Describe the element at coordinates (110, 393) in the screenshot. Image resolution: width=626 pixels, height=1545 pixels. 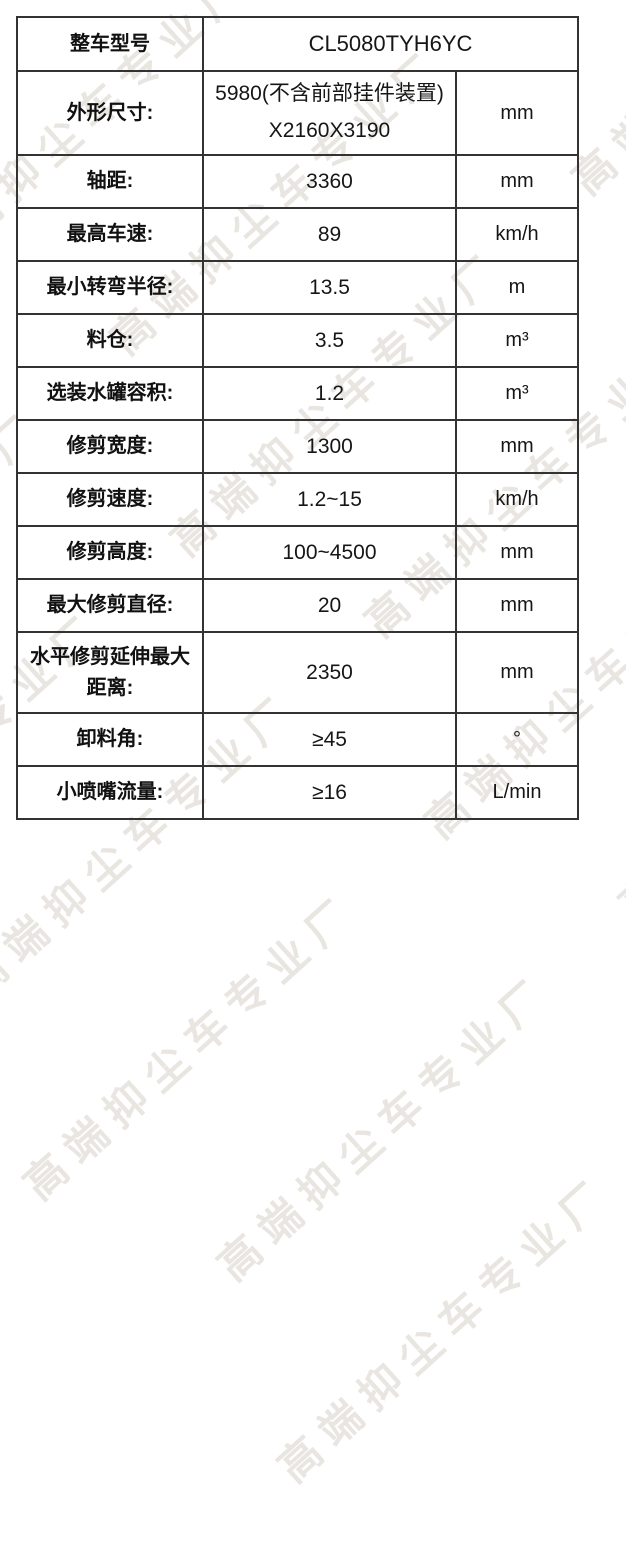
I see `spec-label: 选装水罐容积:` at that location.